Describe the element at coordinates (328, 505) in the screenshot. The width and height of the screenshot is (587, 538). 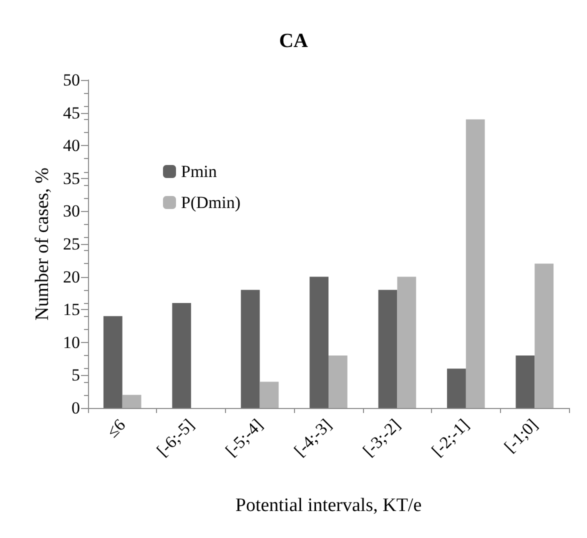
I see `x-axis-title: Potential intervals, KT/e` at that location.